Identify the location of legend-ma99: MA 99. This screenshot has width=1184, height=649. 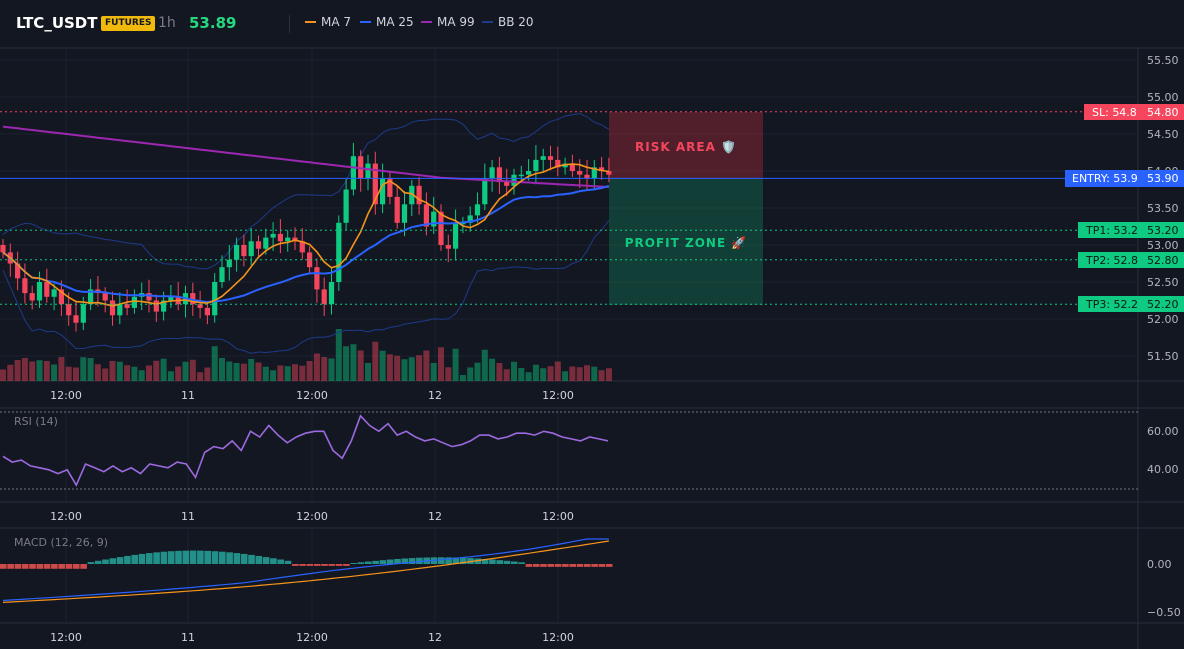
(448, 22).